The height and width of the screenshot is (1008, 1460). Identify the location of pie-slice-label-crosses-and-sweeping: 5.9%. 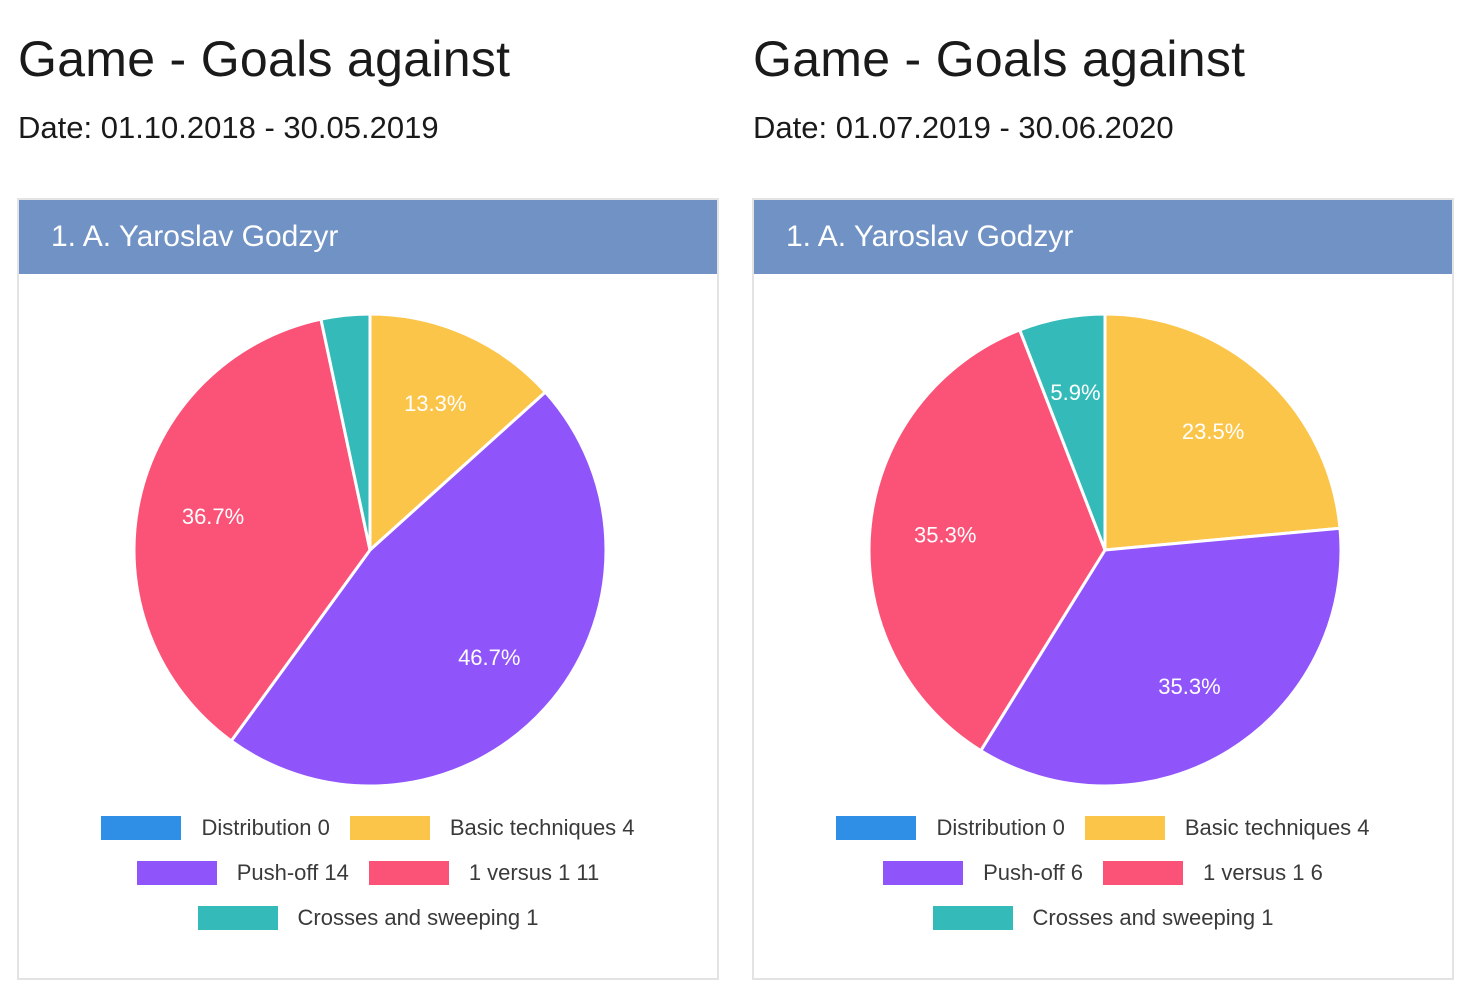
(1075, 392).